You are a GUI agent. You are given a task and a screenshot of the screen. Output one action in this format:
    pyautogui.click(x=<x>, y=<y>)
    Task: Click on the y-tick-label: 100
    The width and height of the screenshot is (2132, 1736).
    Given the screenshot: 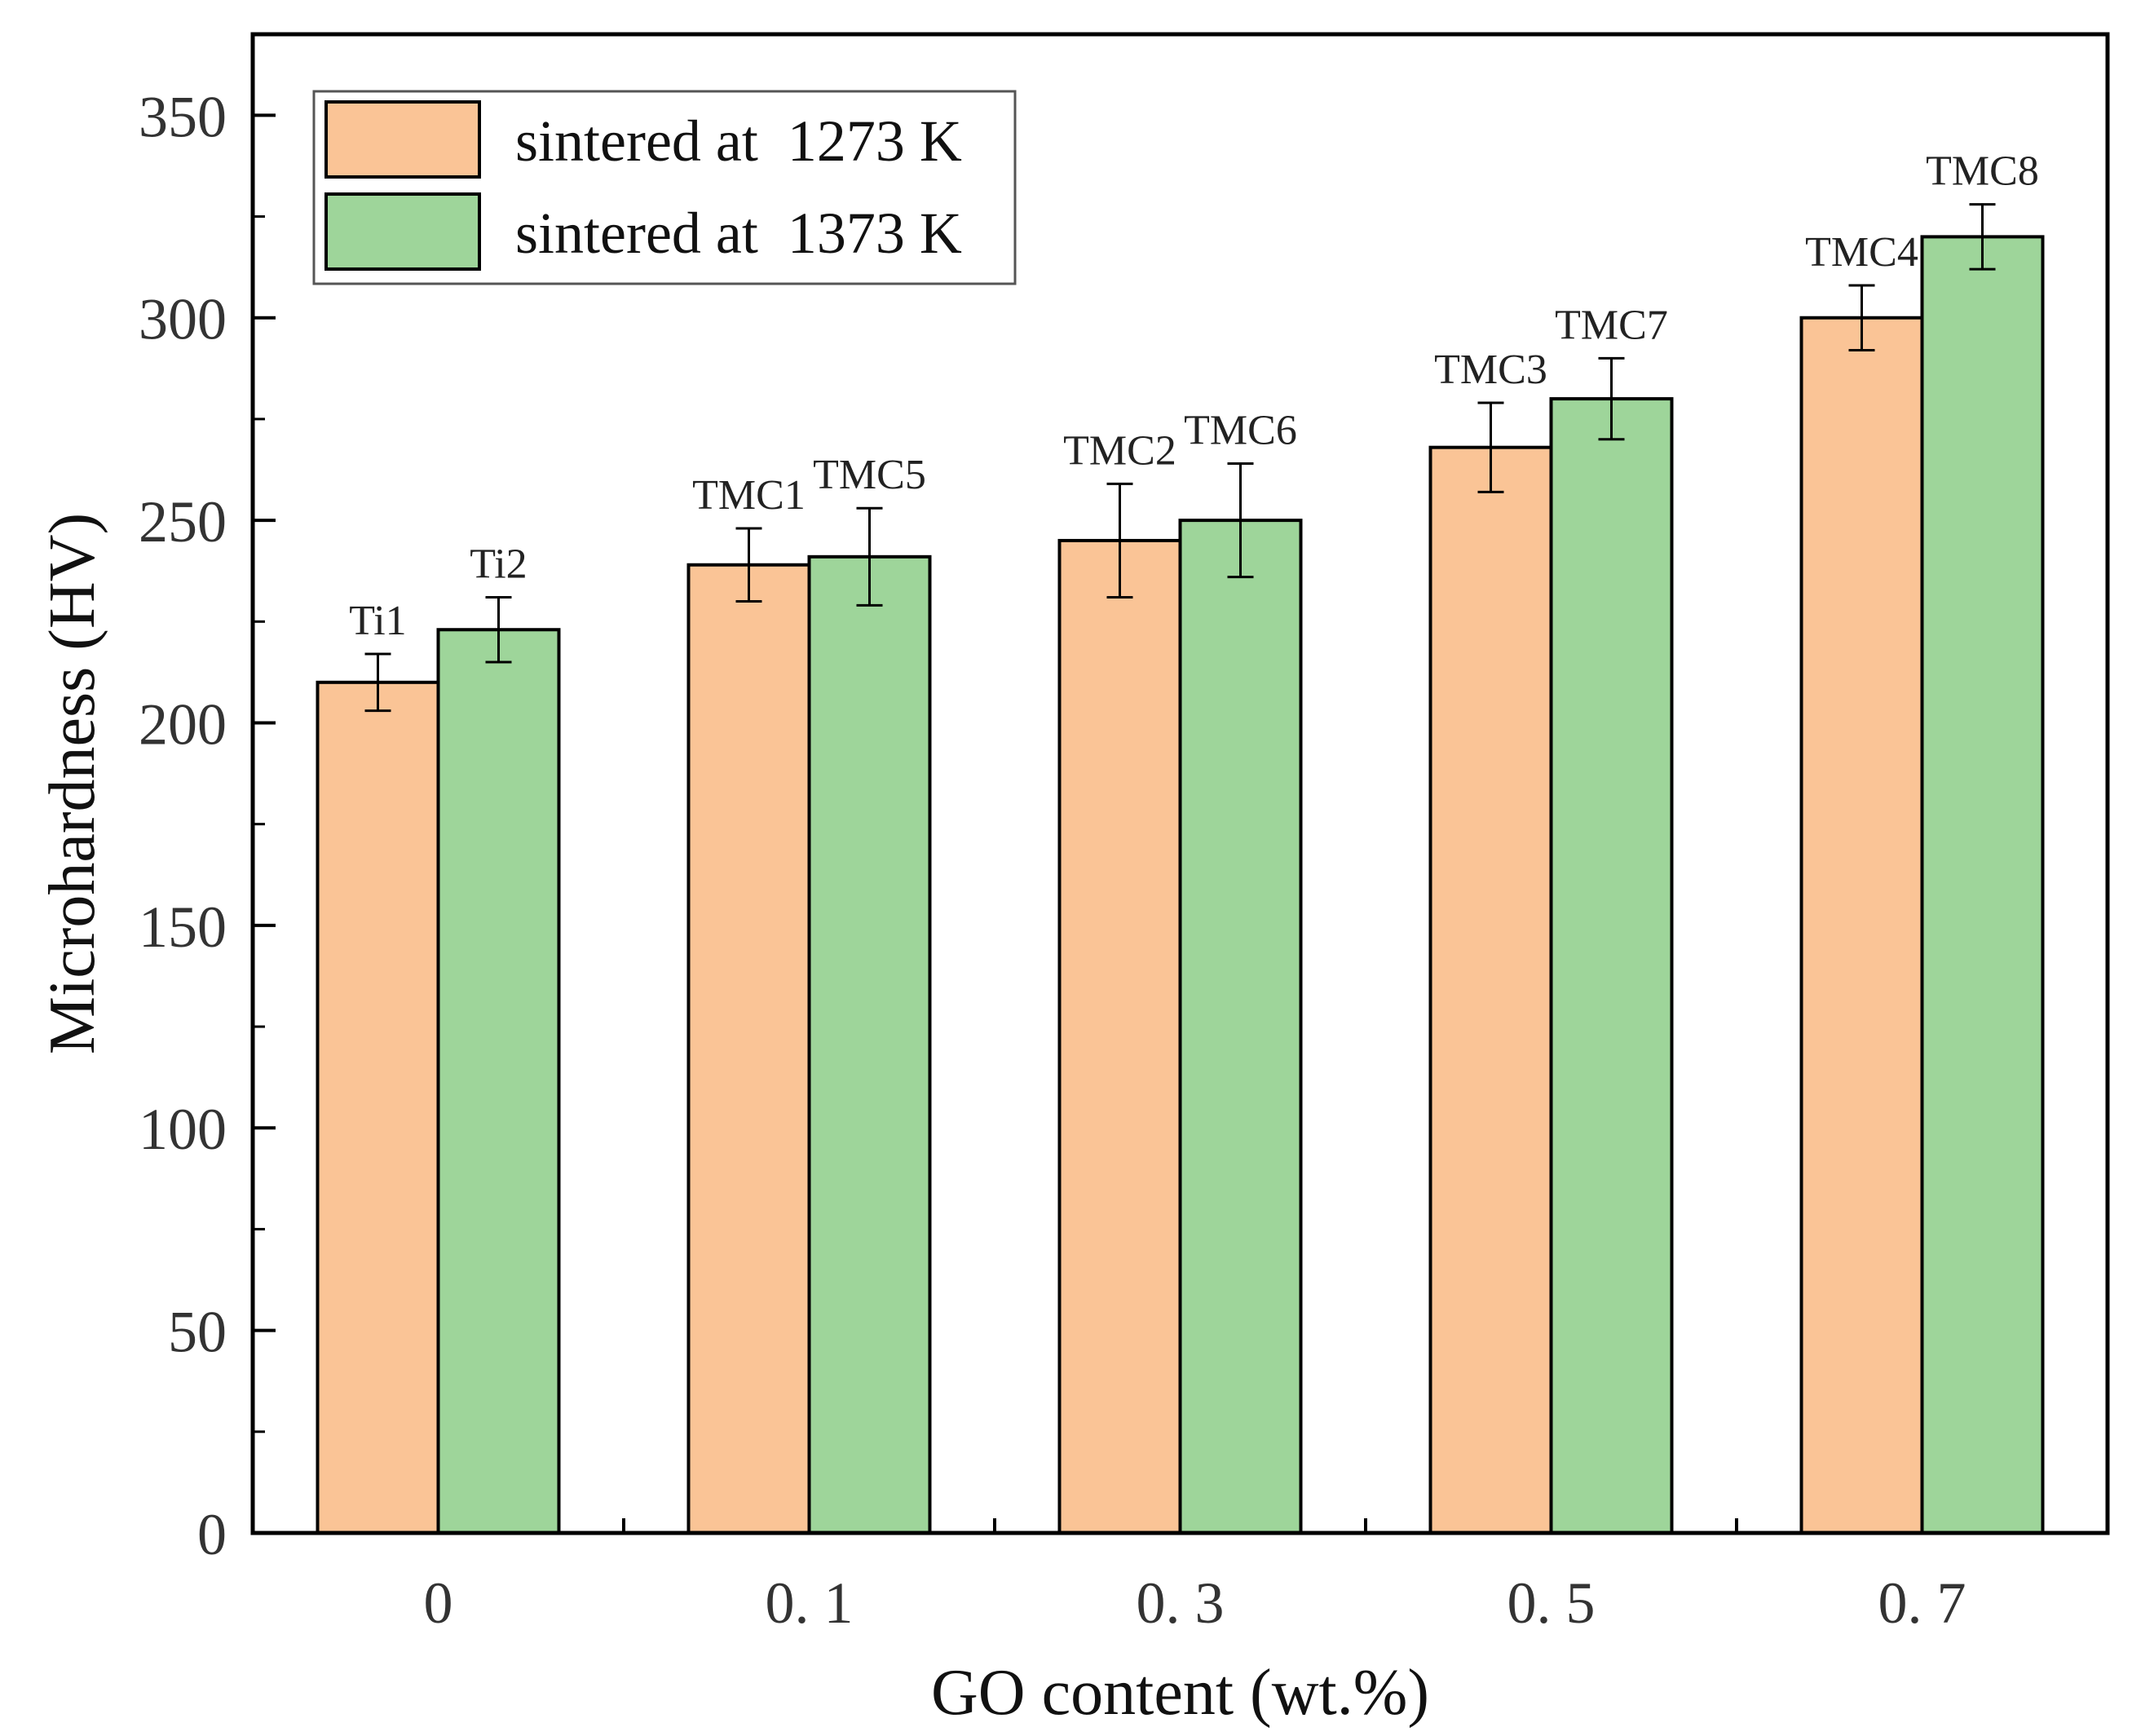 What is the action you would take?
    pyautogui.click(x=183, y=1129)
    